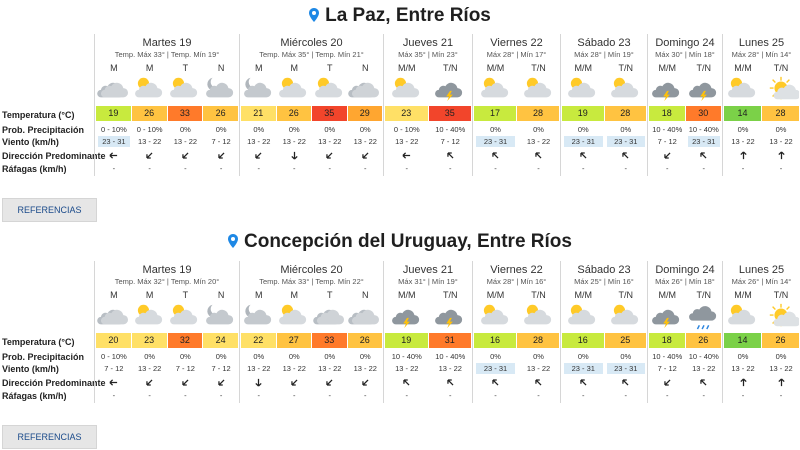 The height and width of the screenshot is (450, 800). Describe the element at coordinates (185, 113) in the screenshot. I see `temperature-cell: 33` at that location.